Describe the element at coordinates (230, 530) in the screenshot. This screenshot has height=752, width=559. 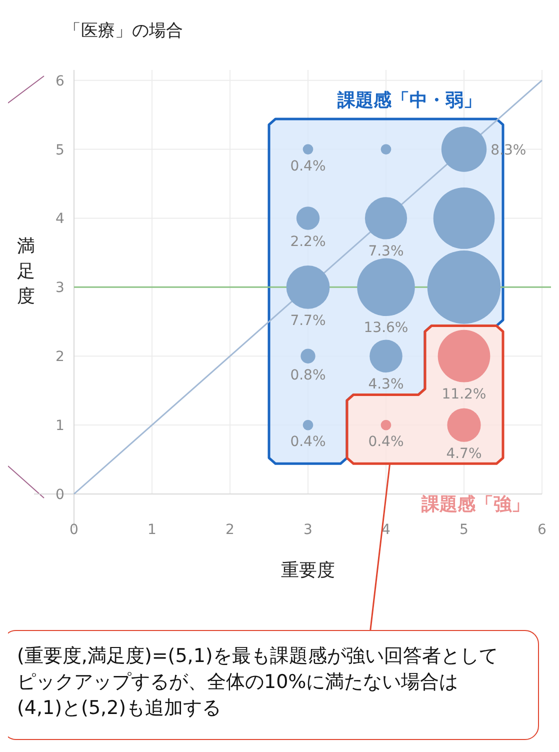
I see `x-tick-label: 2` at that location.